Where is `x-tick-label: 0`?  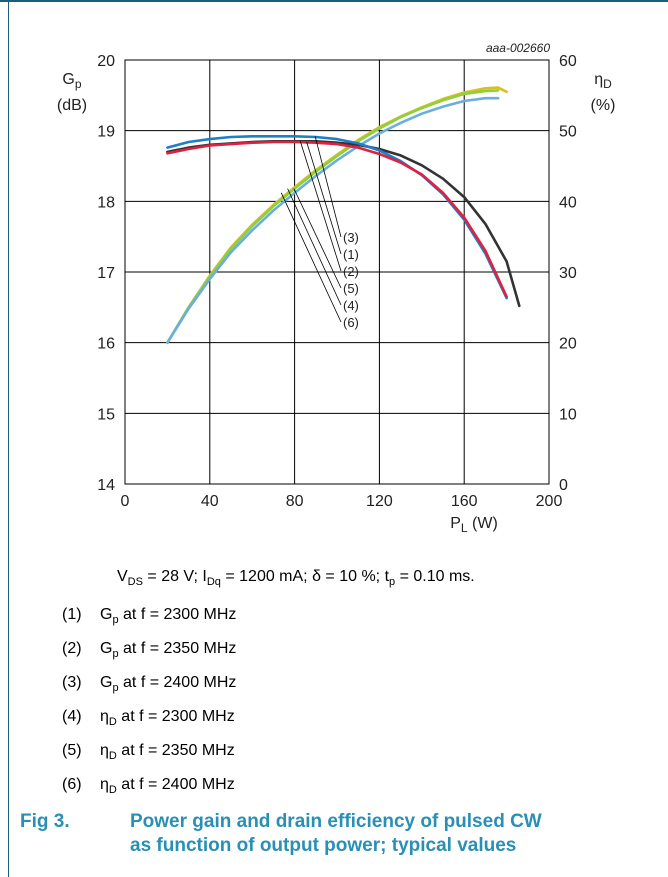
x-tick-label: 0 is located at coordinates (125, 501).